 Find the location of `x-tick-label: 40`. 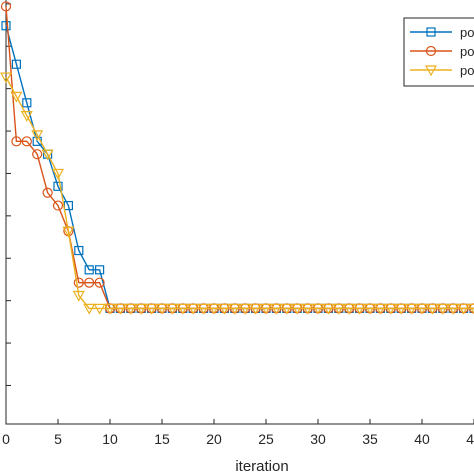

x-tick-label: 40 is located at coordinates (422, 439).